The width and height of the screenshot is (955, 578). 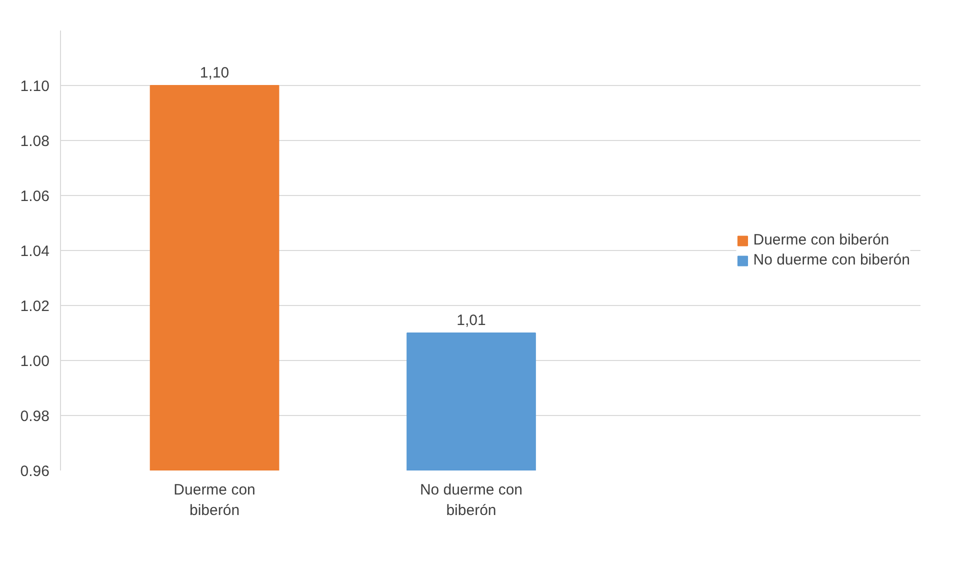 What do you see at coordinates (831, 260) in the screenshot?
I see `legend-label: No duerme con biberón` at bounding box center [831, 260].